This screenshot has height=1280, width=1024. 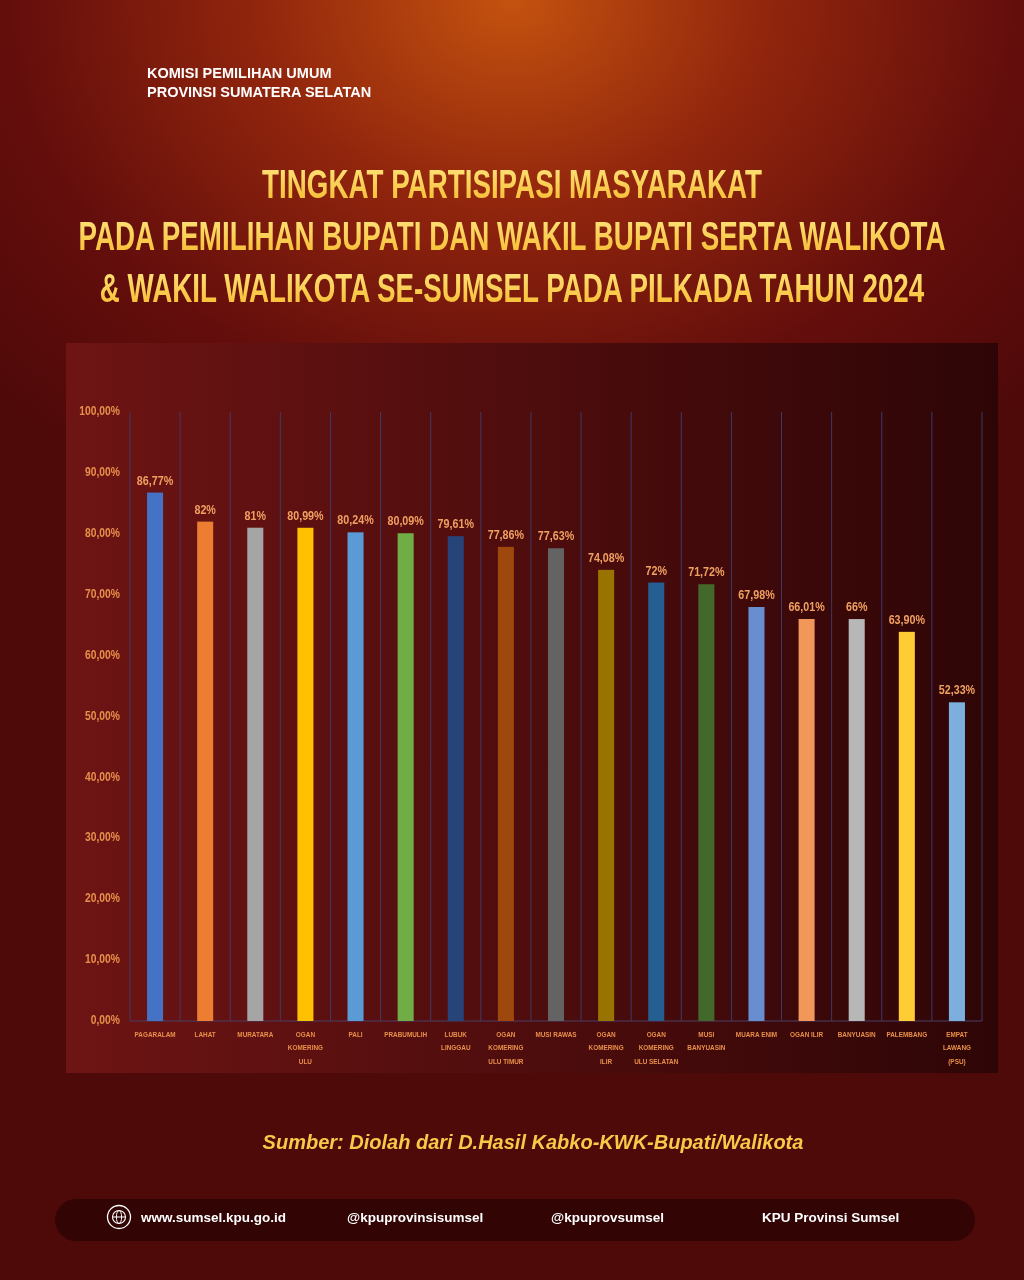 What do you see at coordinates (506, 534) in the screenshot?
I see `data-label: 77,86%` at bounding box center [506, 534].